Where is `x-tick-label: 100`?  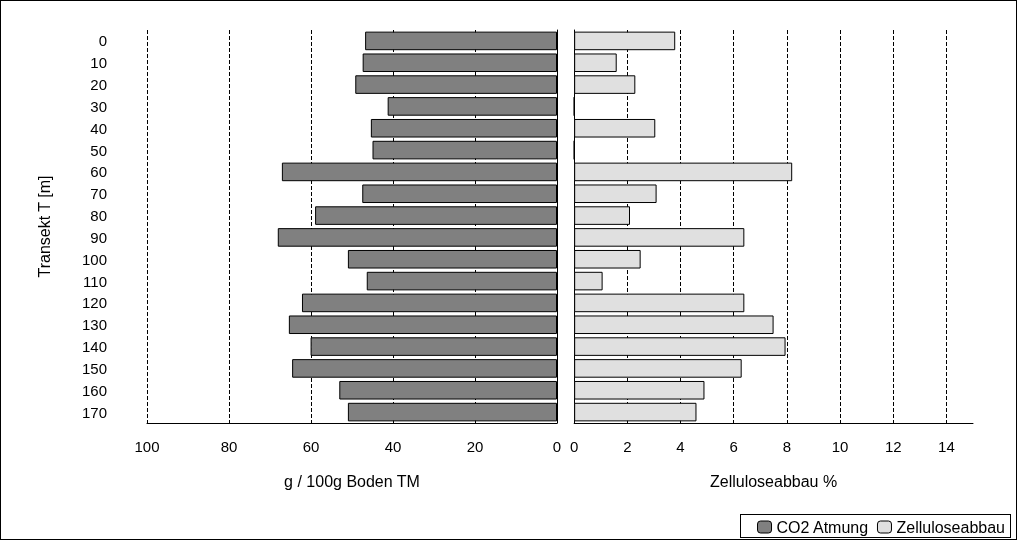
x-tick-label: 100 is located at coordinates (147, 446).